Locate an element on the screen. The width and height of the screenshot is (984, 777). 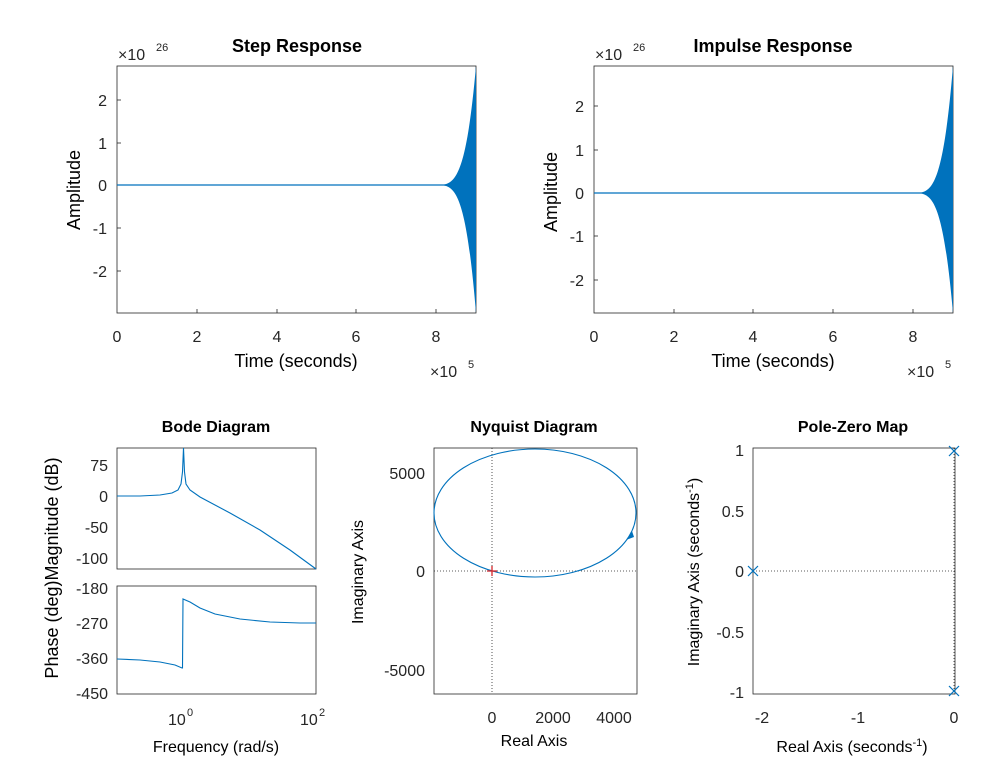
impulse-response-envelope is located at coordinates (935, 189).